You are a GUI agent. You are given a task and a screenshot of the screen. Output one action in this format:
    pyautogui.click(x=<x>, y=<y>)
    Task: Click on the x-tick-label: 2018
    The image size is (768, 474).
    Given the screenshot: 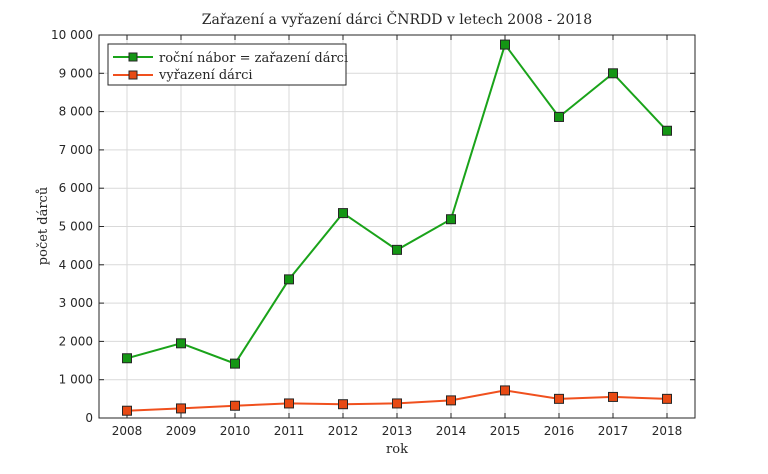 What is the action you would take?
    pyautogui.click(x=667, y=431)
    